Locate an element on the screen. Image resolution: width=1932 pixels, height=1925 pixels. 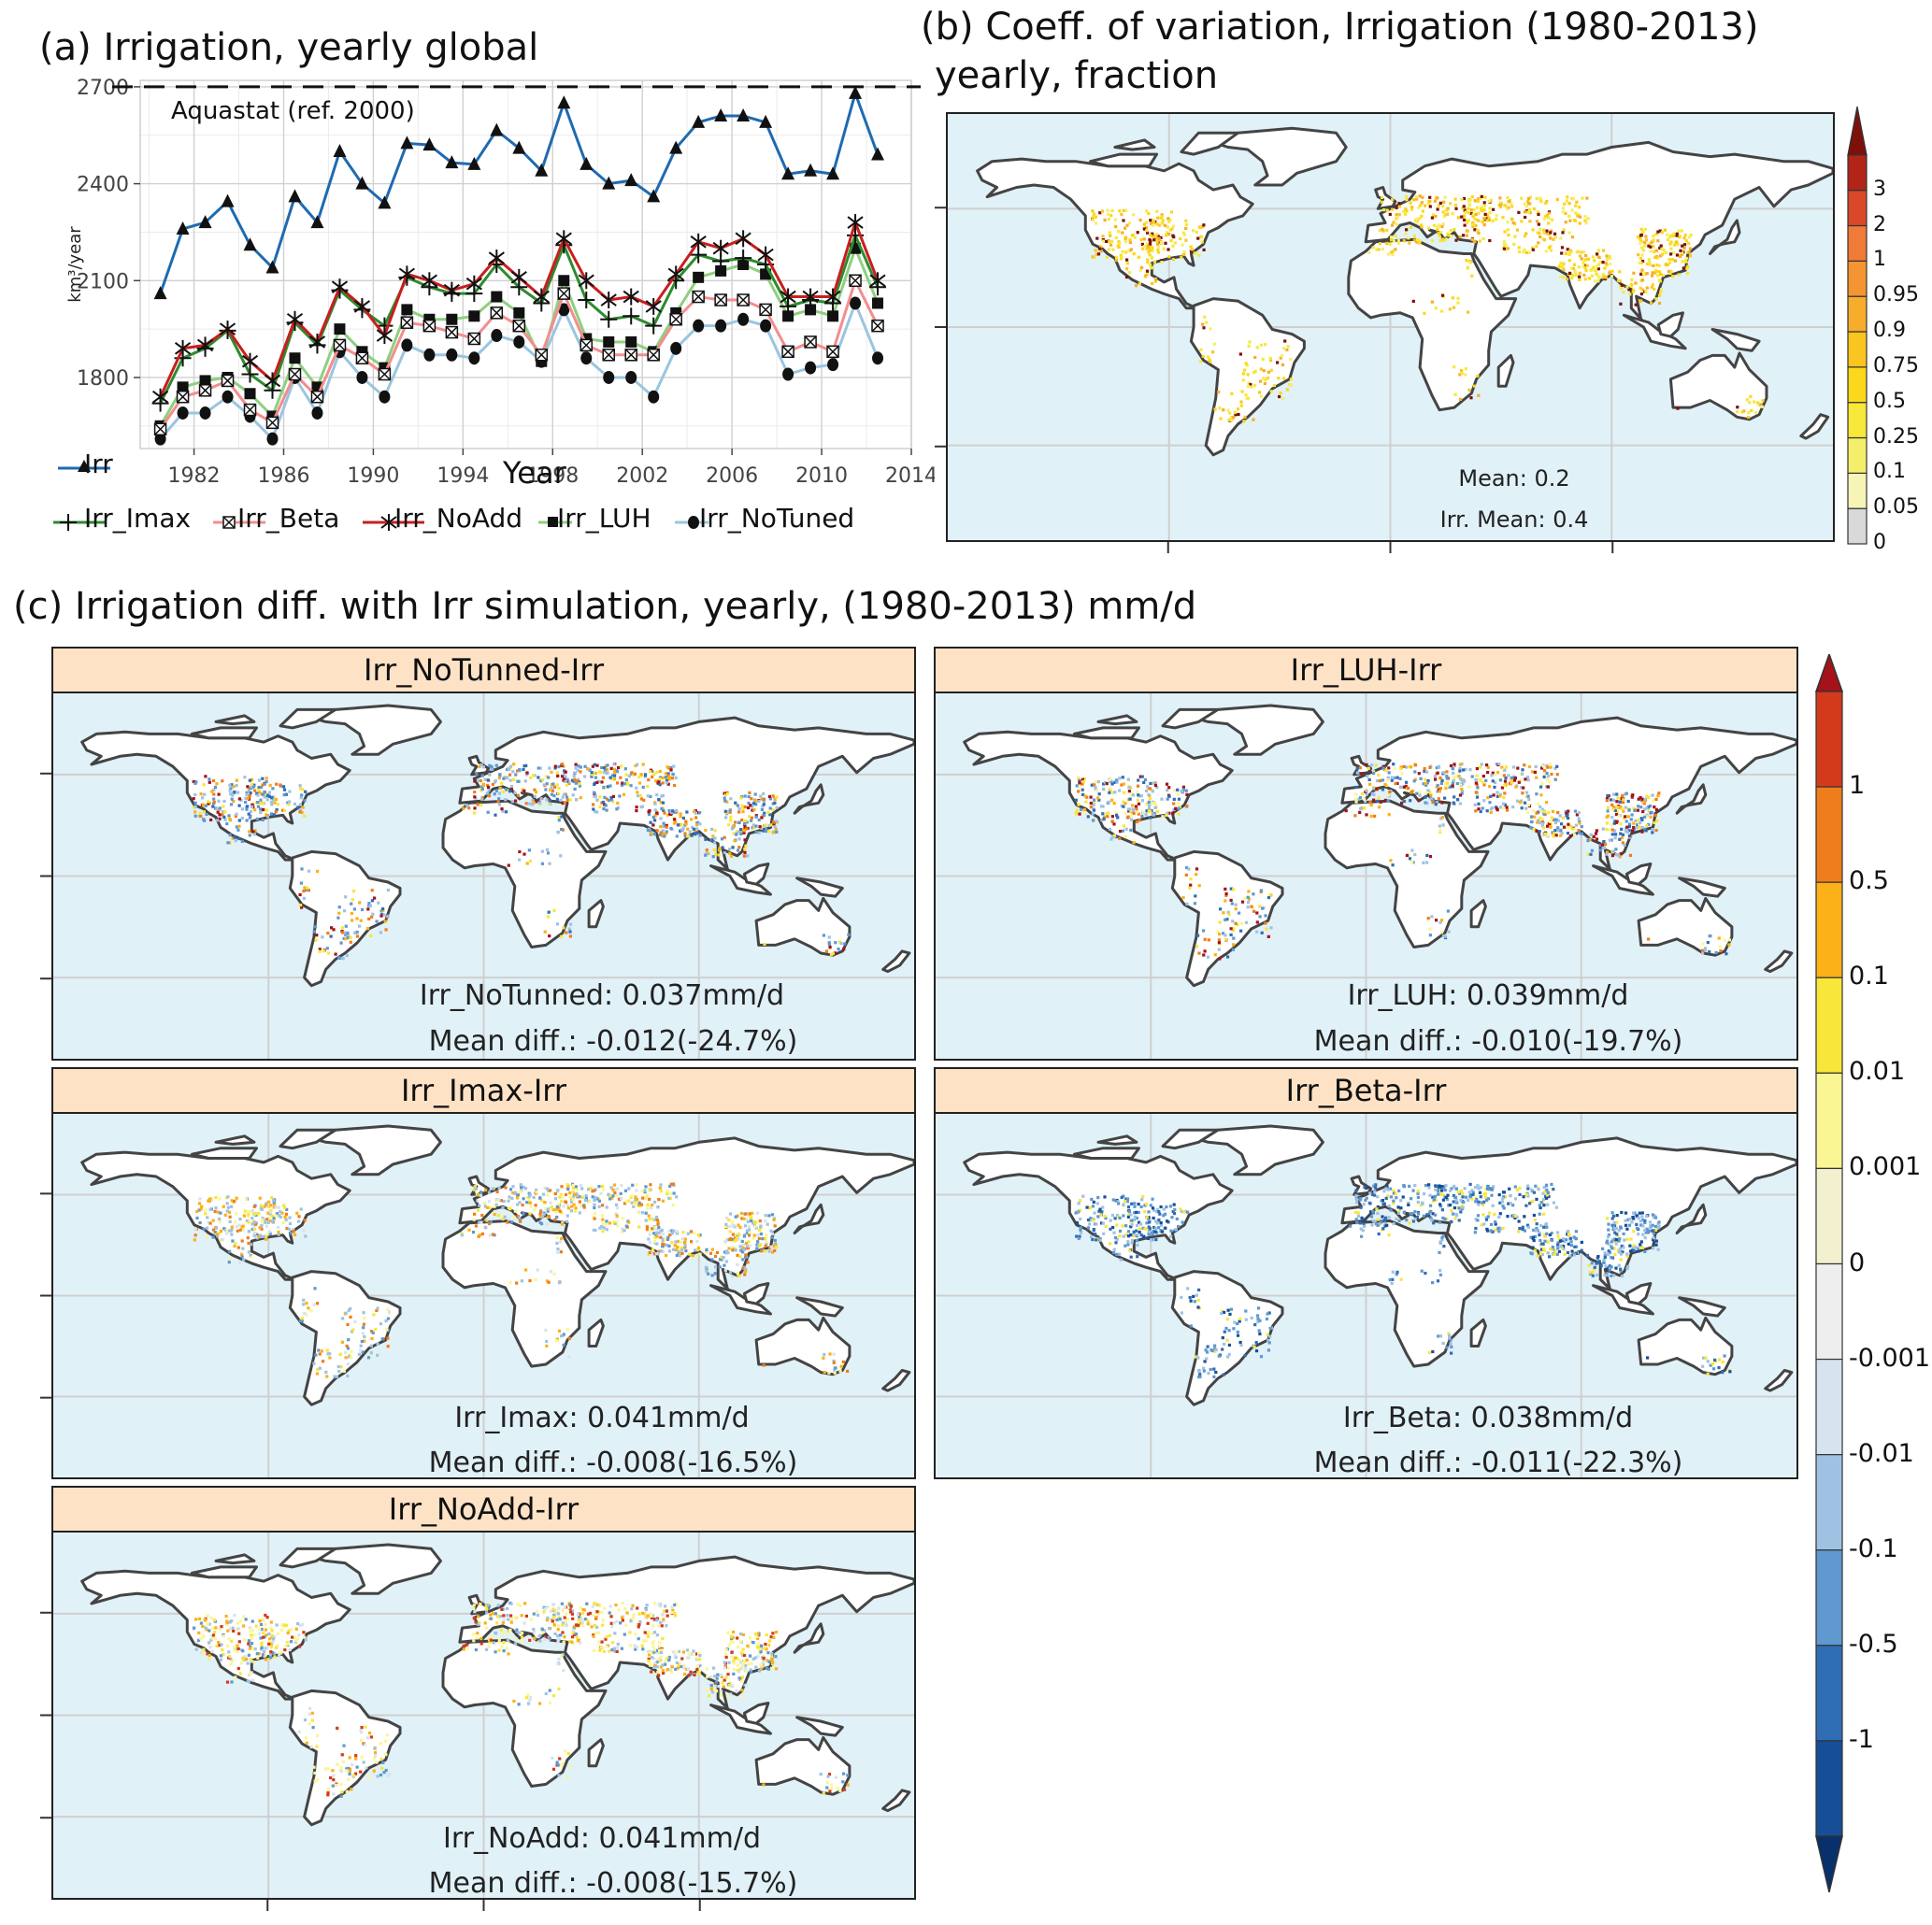
grid-cells is located at coordinates (521, 1280).